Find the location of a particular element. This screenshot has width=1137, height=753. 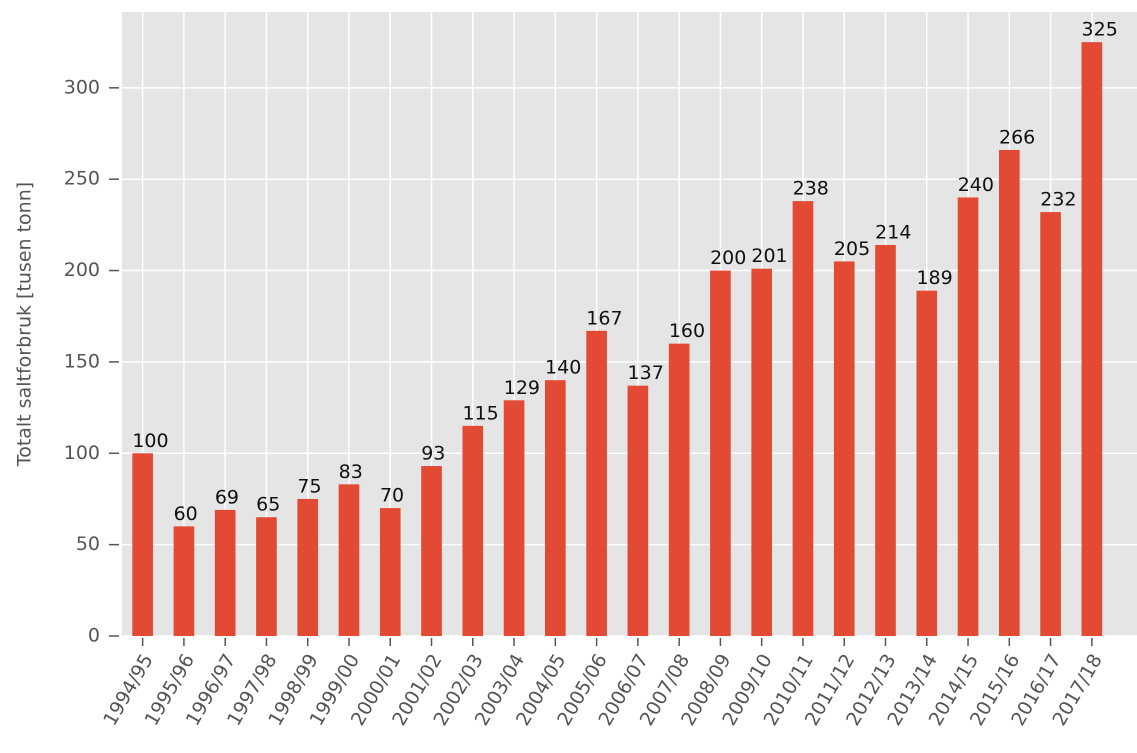

y-axis-label: Totalt saltforbruk [tusen tonn] is located at coordinates (25, 324).